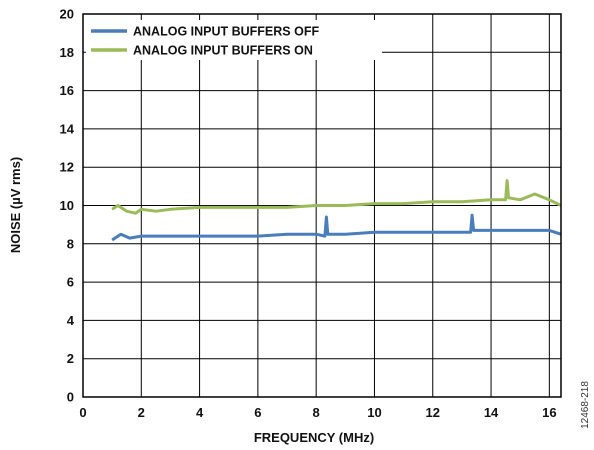 The height and width of the screenshot is (450, 594). Describe the element at coordinates (200, 412) in the screenshot. I see `x-tick-label: 4` at that location.